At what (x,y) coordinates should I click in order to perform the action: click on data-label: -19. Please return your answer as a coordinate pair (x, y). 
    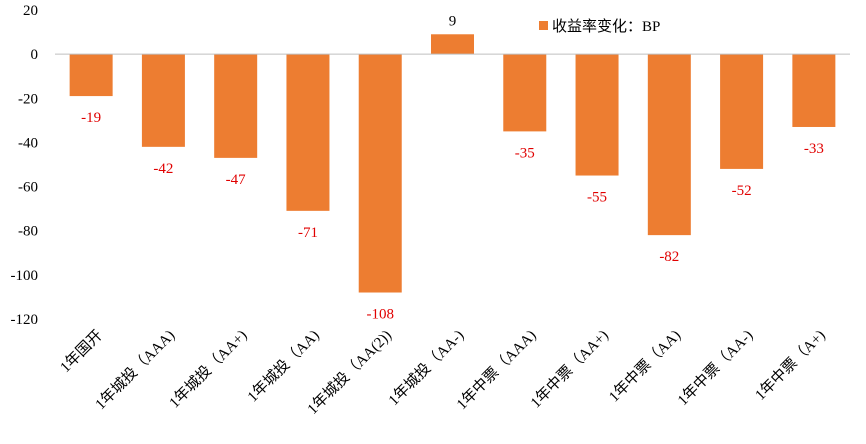
    Looking at the image, I should click on (91, 118).